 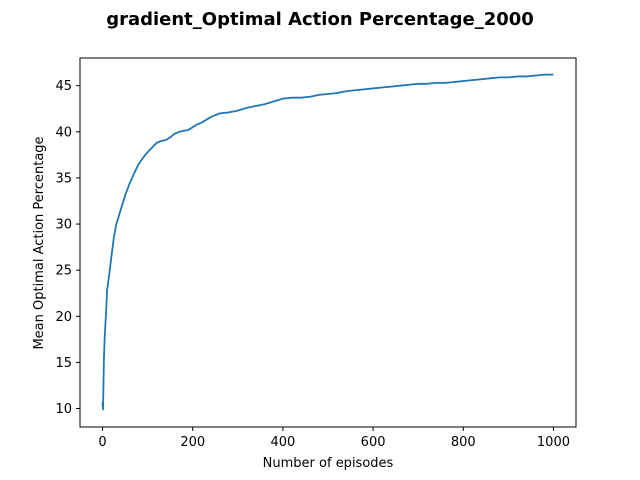 I want to click on x-tick-label: 1000, so click(x=553, y=442).